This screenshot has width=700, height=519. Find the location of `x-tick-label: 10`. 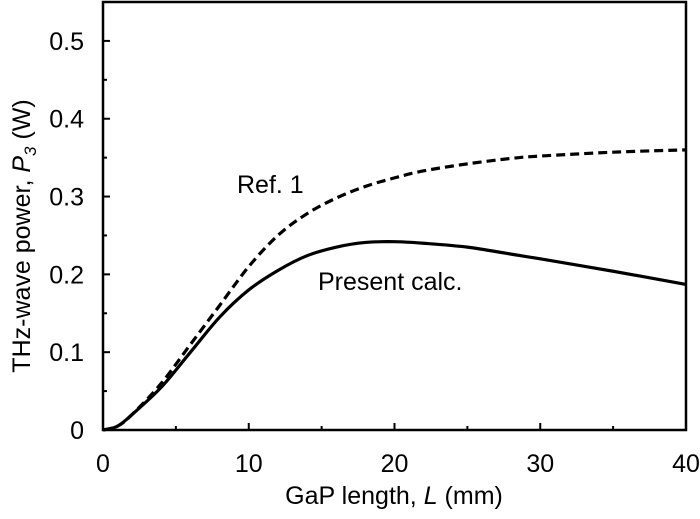

x-tick-label: 10 is located at coordinates (249, 464).